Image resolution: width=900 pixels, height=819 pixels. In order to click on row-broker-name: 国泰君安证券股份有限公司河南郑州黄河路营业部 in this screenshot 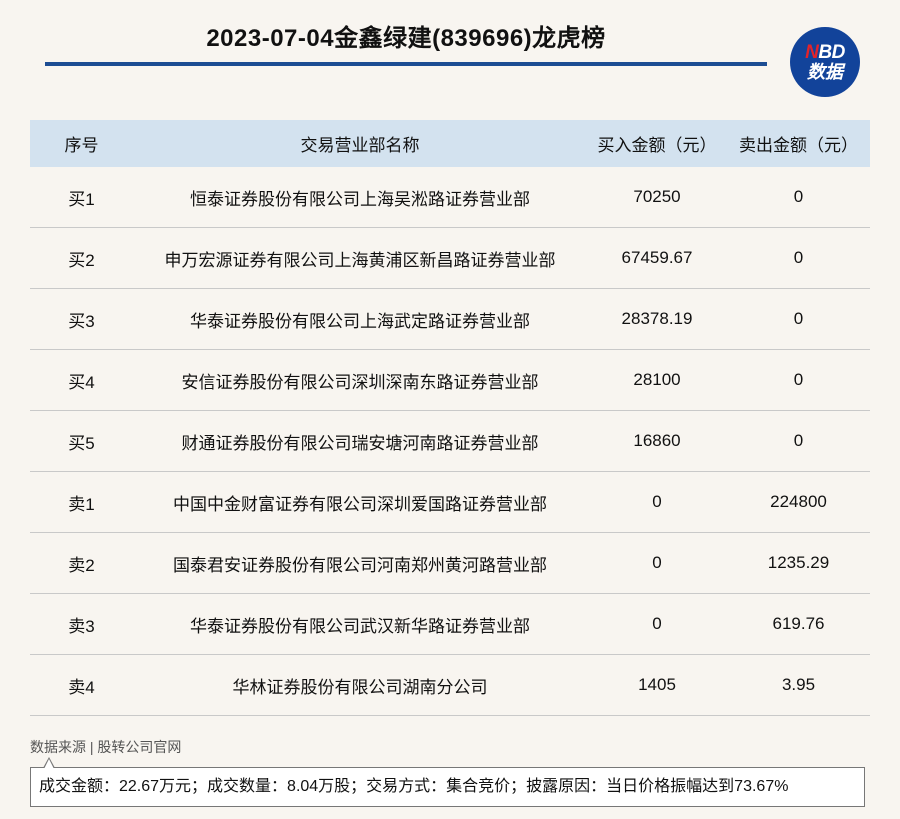, I will do `click(360, 563)`.